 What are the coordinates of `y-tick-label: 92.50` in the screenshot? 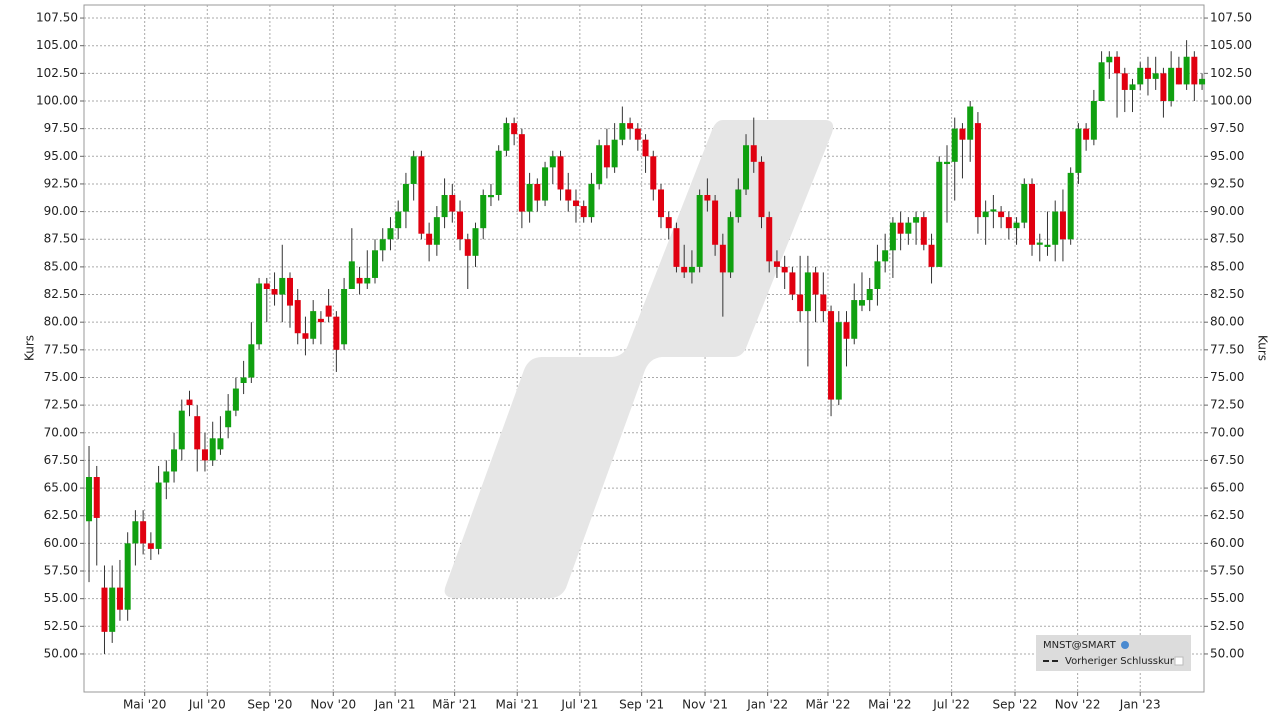 It's located at (61, 183).